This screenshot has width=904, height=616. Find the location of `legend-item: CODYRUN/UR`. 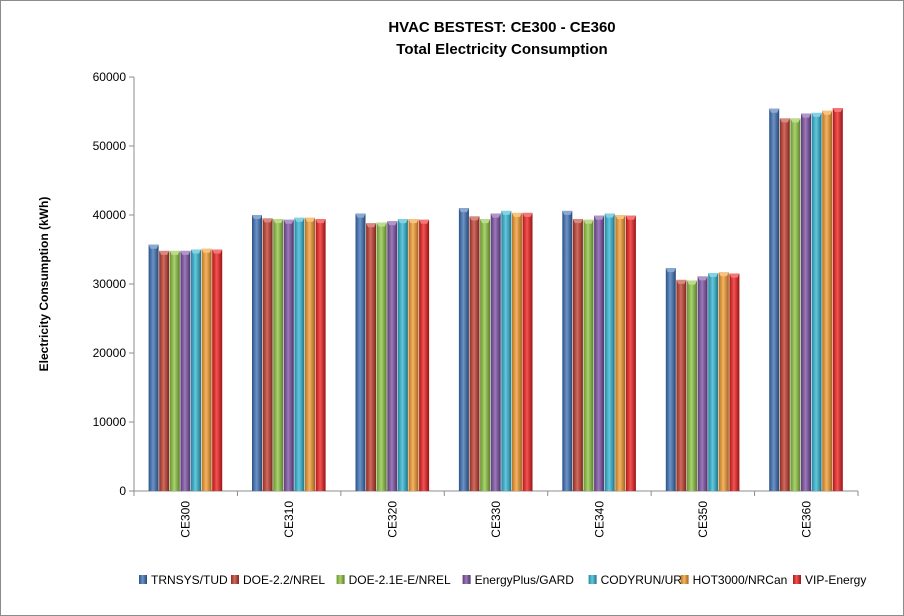

legend-item: CODYRUN/UR is located at coordinates (635, 580).